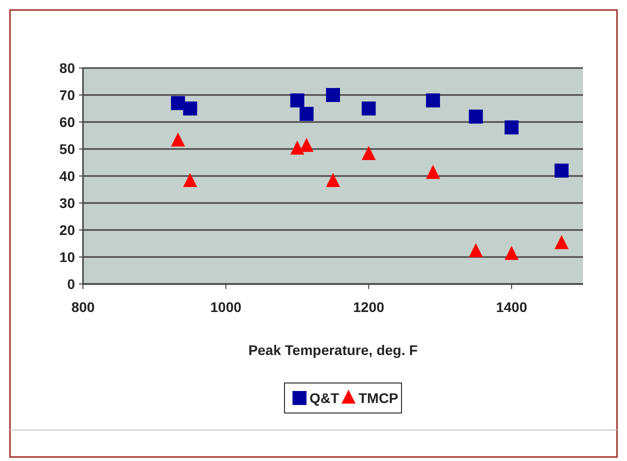 The height and width of the screenshot is (461, 627). What do you see at coordinates (67, 122) in the screenshot?
I see `y-tick-label: 60` at bounding box center [67, 122].